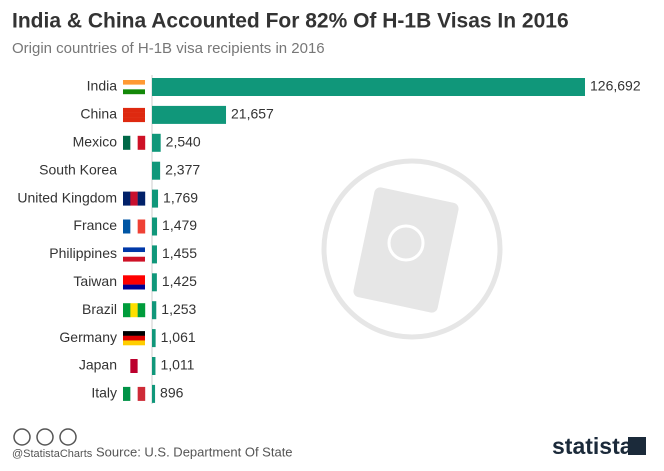 This screenshot has height=471, width=664. What do you see at coordinates (637, 446) in the screenshot?
I see `brand-icon` at bounding box center [637, 446].